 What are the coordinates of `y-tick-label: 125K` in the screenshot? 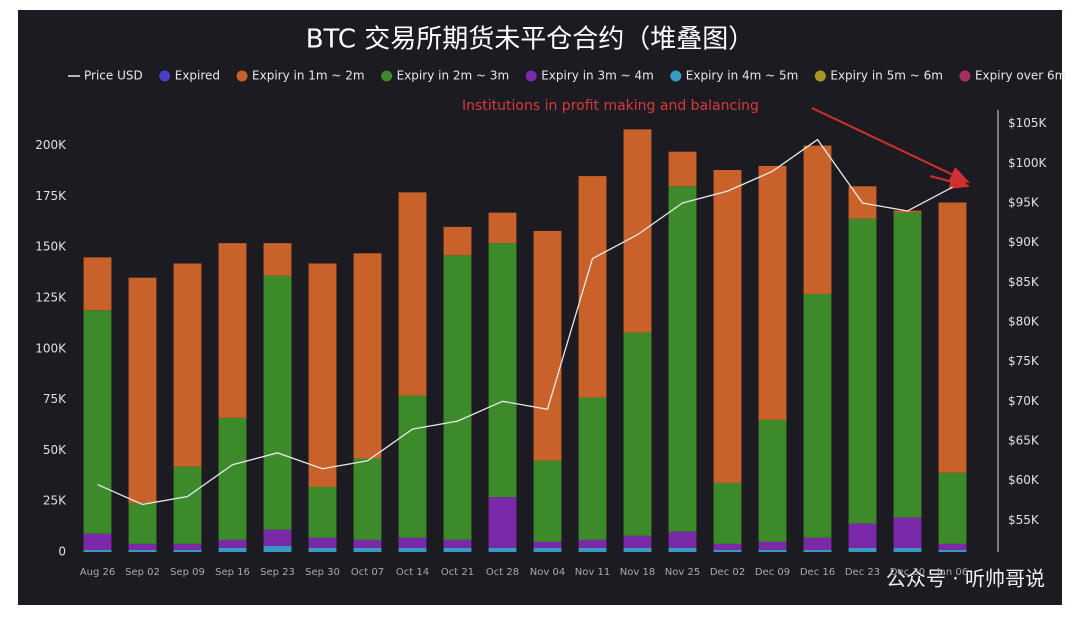 It's located at (51, 298).